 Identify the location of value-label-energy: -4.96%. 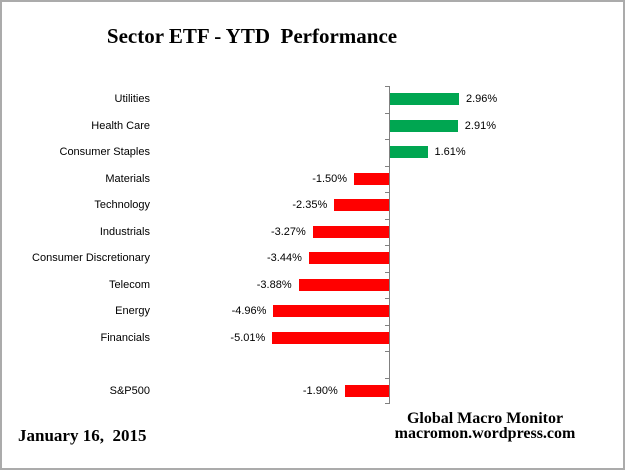
(249, 311).